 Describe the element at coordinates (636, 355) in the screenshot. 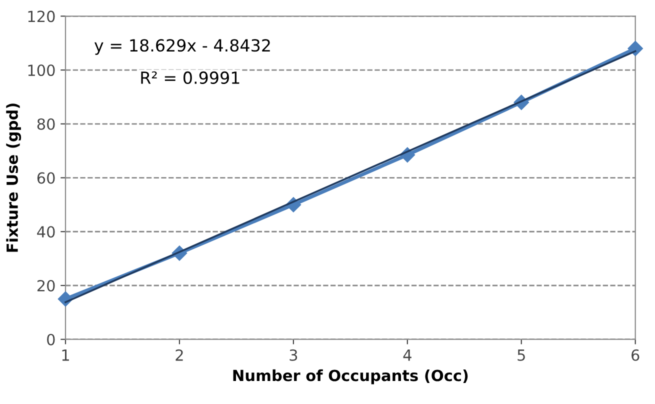

I see `x-tick-label: 6` at that location.